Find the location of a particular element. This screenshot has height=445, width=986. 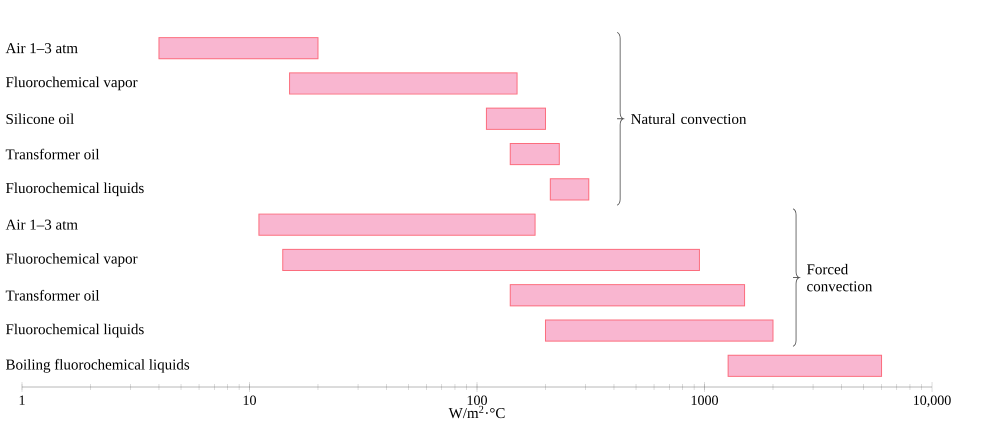

annotation: Forced convection is located at coordinates (839, 278).